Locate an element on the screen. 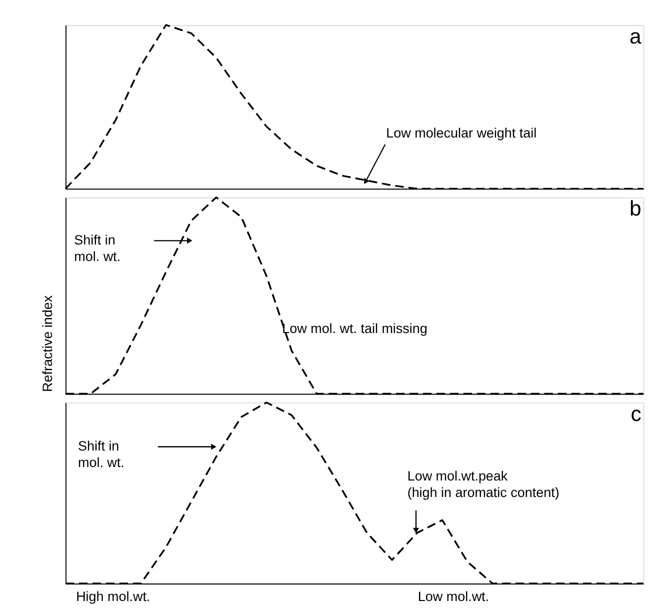 This screenshot has height=612, width=650. text: Low mol.wt. is located at coordinates (454, 596).